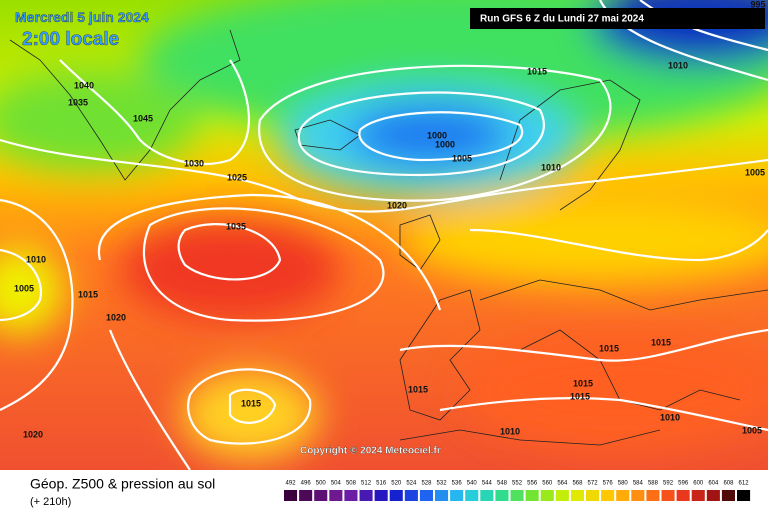  I want to click on scale-label: 540, so click(472, 484).